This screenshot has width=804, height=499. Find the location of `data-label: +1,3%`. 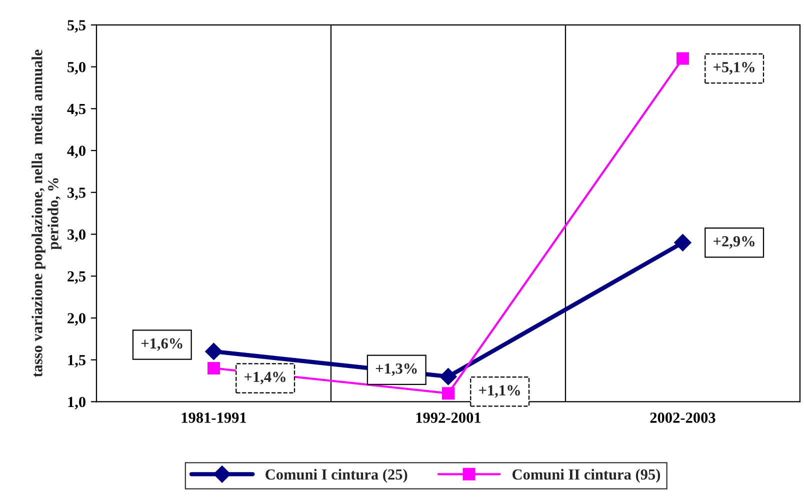

data-label: +1,3% is located at coordinates (396, 369).